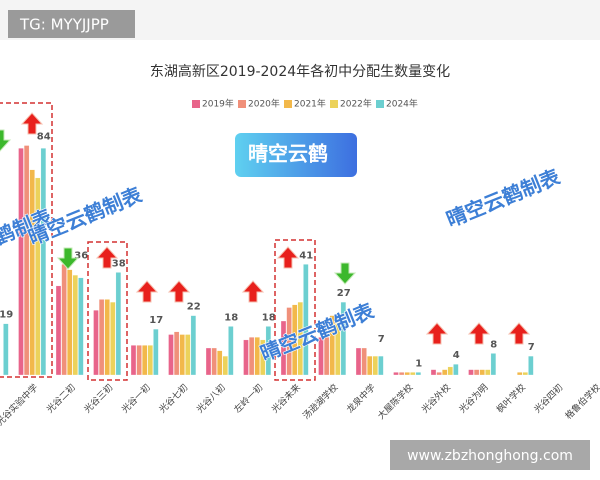  Describe the element at coordinates (6, 315) in the screenshot. I see `data-label: 19` at that location.